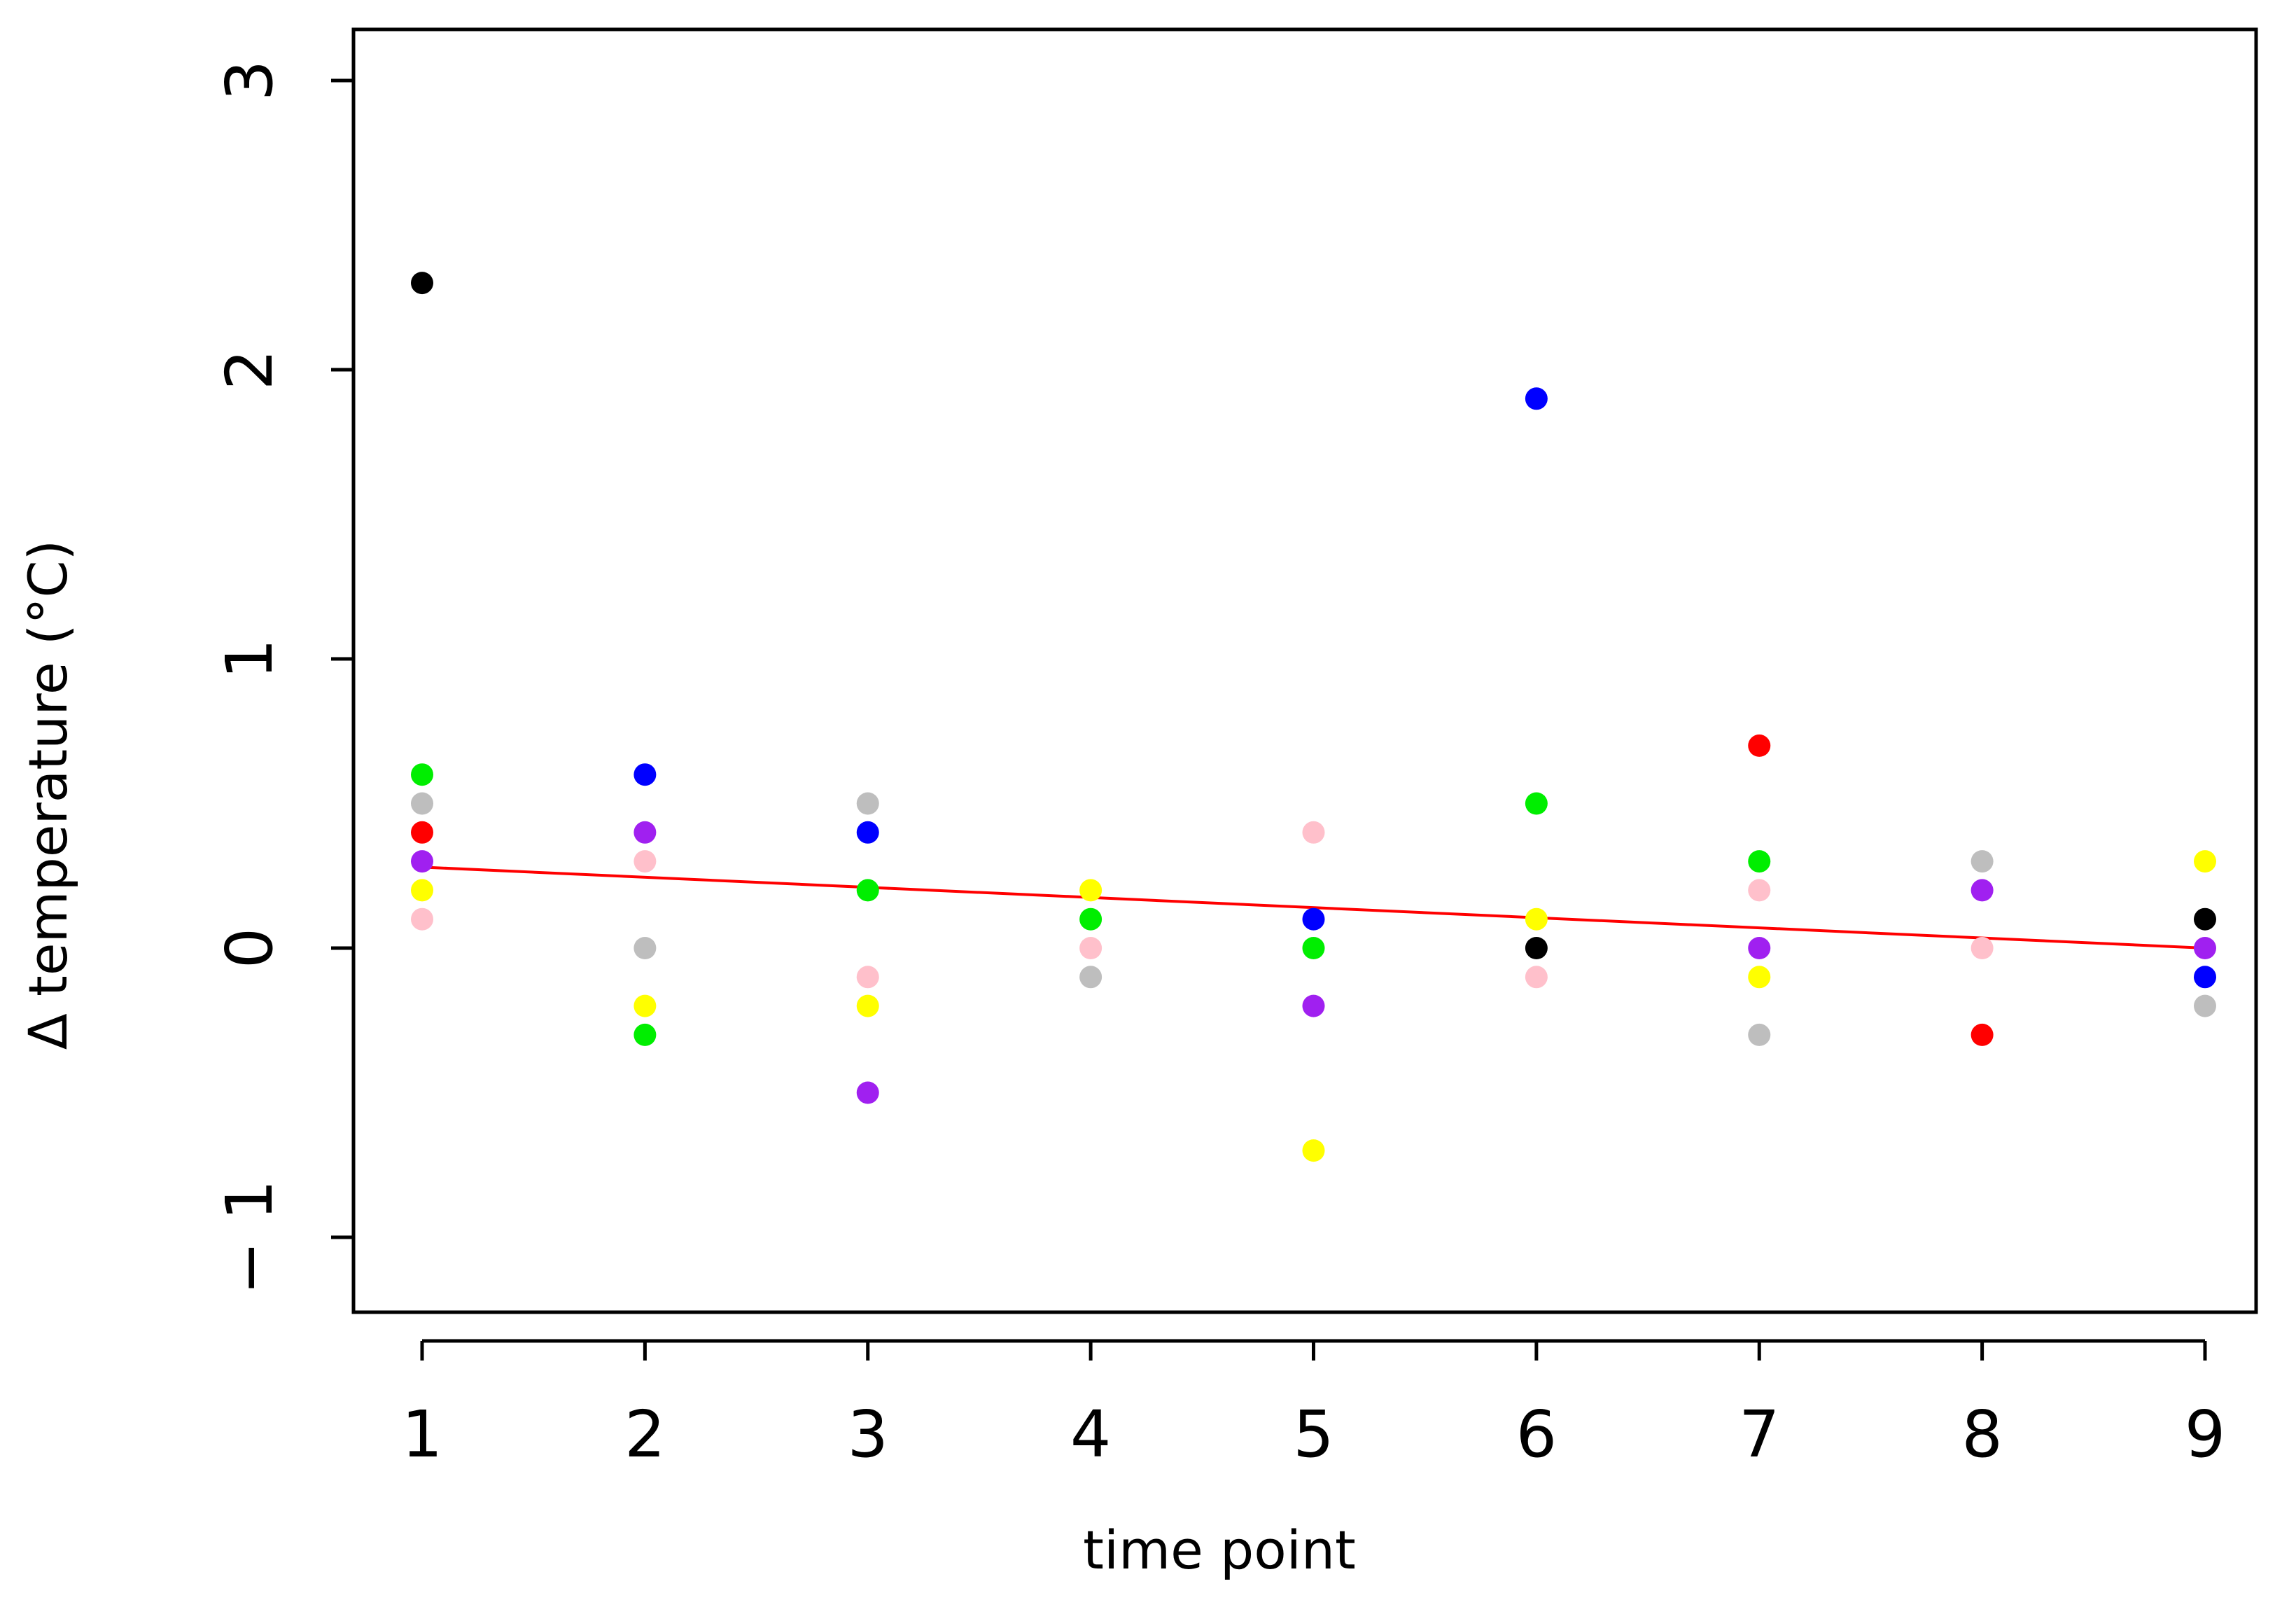 This screenshot has width=2296, height=1600. What do you see at coordinates (249, 949) in the screenshot?
I see `y-tick-label: 0` at bounding box center [249, 949].